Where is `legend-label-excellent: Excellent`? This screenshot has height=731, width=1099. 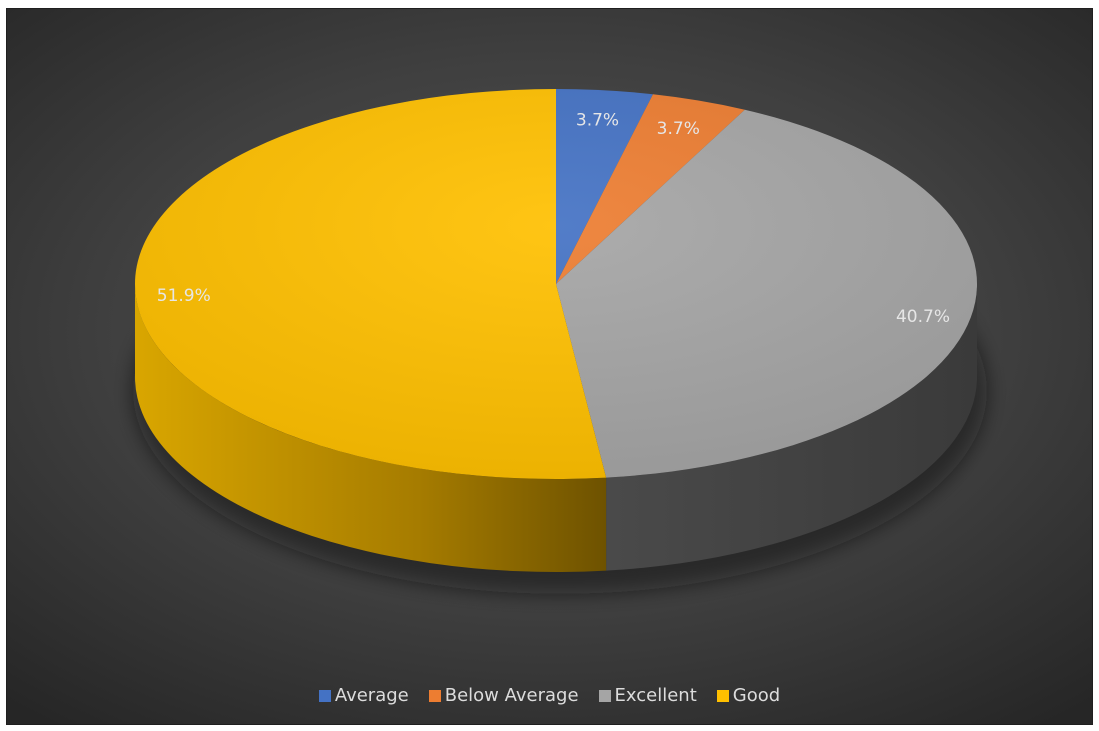 legend-label-excellent: Excellent is located at coordinates (655, 695).